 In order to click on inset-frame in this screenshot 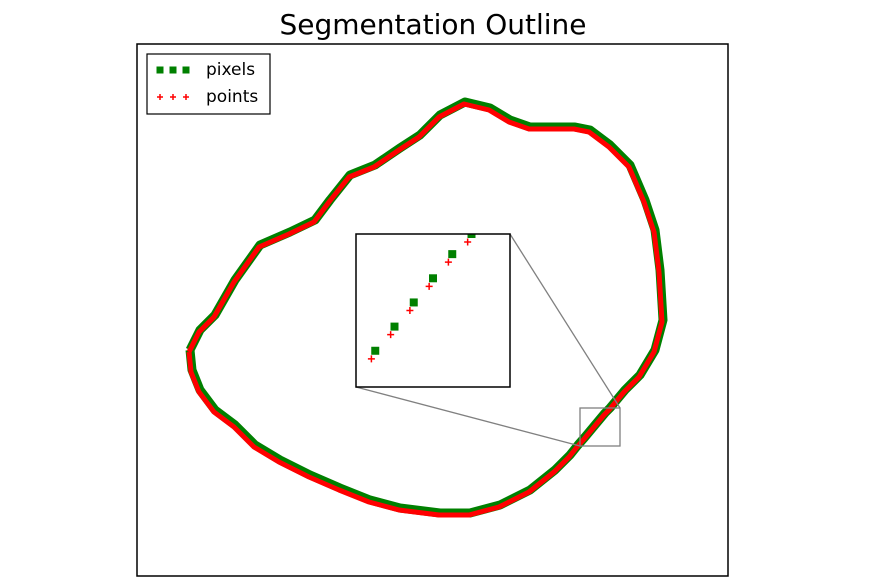, I will do `click(433, 310)`.